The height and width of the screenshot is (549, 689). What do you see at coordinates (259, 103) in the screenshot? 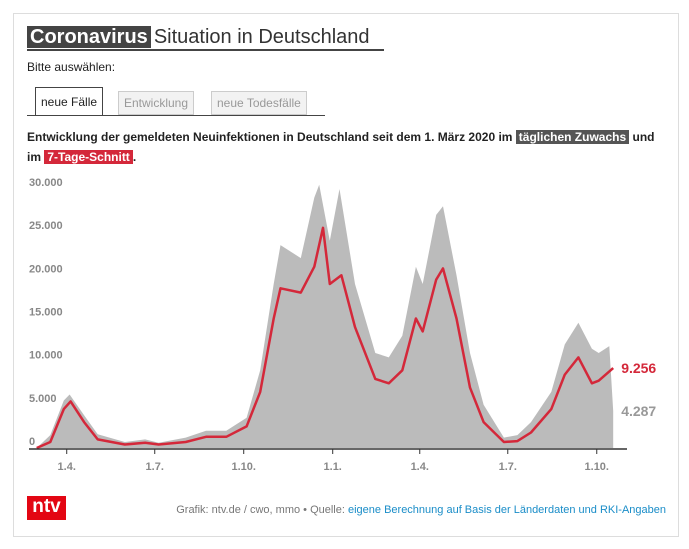
I see `tab-neue-todesfaelle: neue Todesfälle` at bounding box center [259, 103].